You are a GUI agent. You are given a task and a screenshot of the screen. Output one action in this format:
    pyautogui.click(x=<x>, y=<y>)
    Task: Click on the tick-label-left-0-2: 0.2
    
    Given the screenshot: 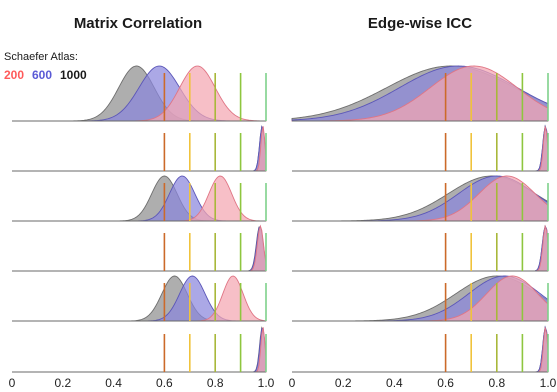 What is the action you would take?
    pyautogui.click(x=62, y=383)
    